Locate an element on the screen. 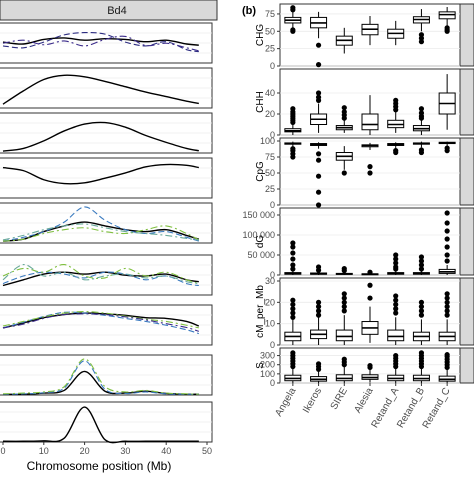 Image resolution: width=474 pixels, height=479 pixels. y-tick-label-b-5-2: 200 is located at coordinates (267, 365).